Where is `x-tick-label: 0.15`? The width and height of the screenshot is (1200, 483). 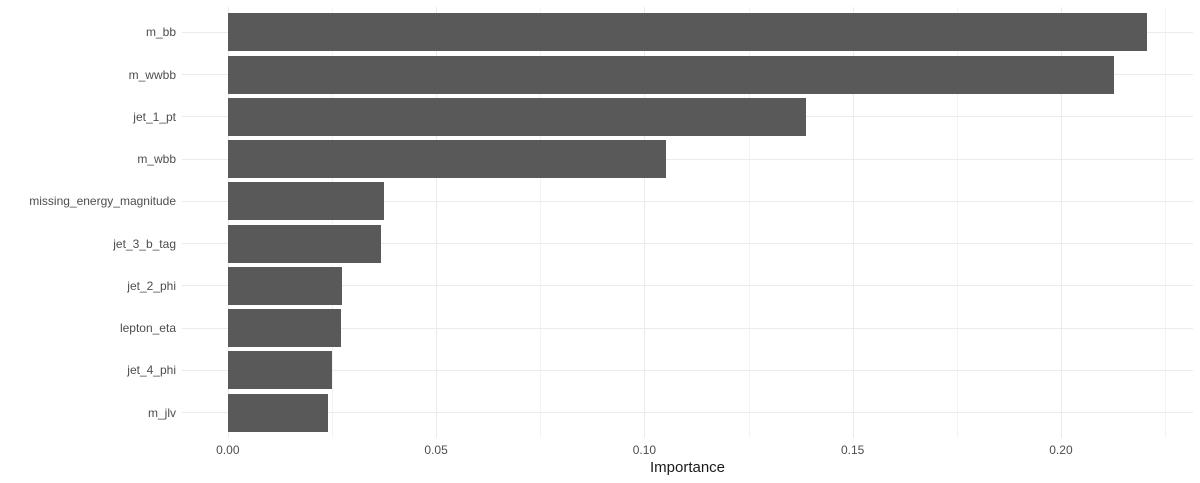
x-tick-label: 0.15 is located at coordinates (852, 450).